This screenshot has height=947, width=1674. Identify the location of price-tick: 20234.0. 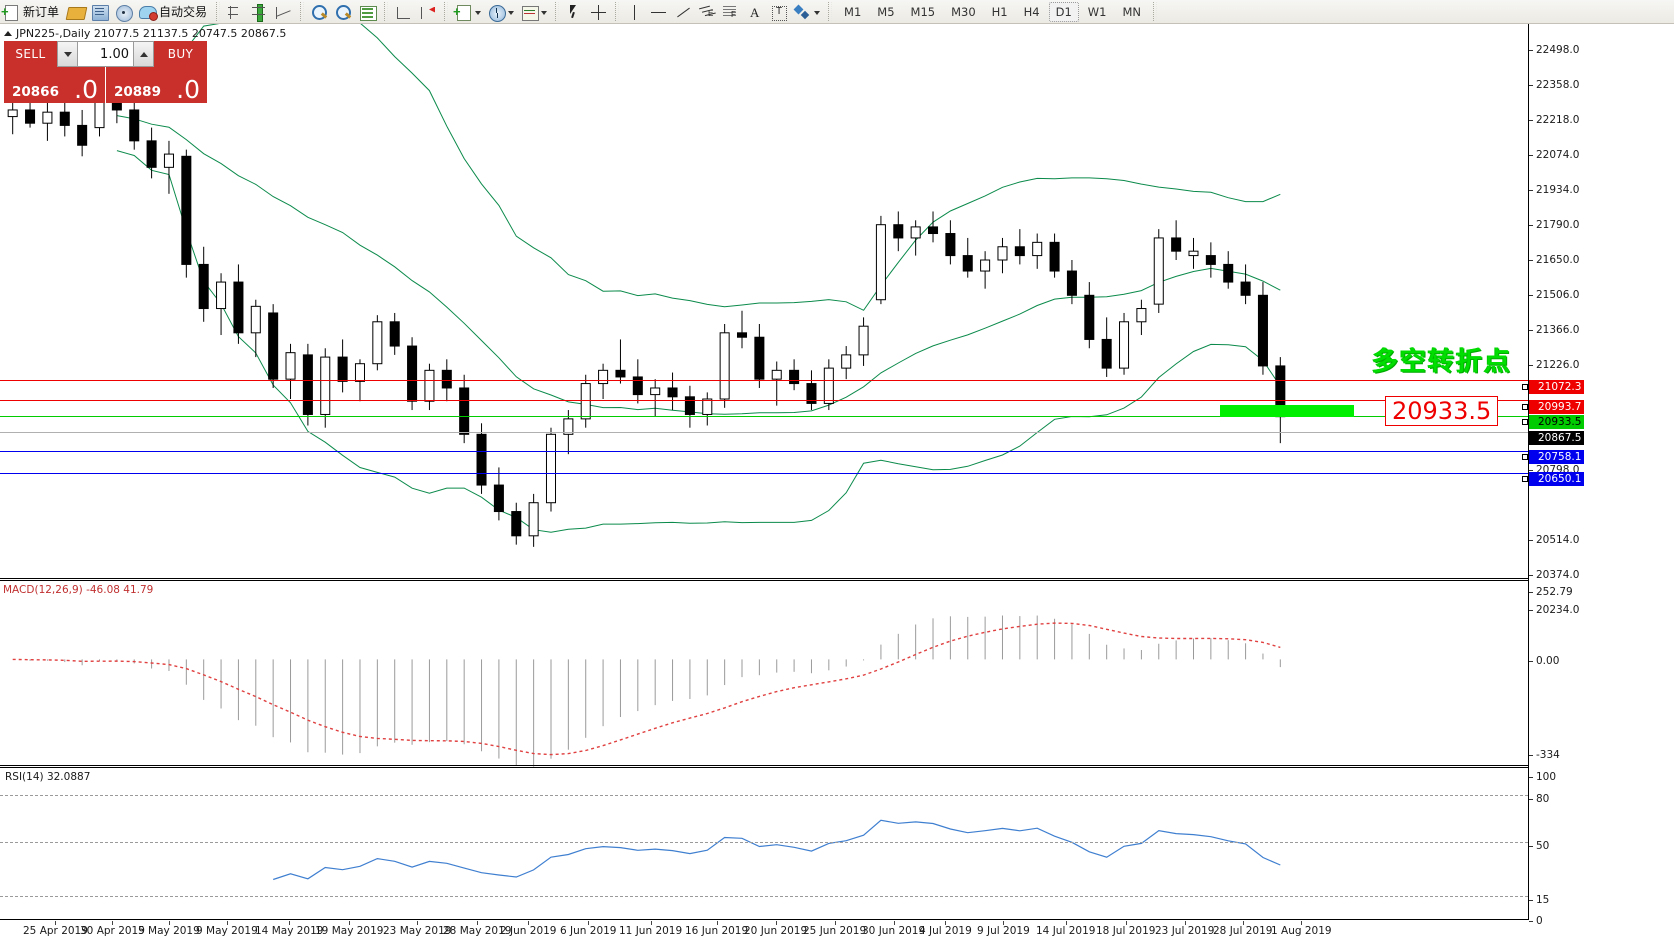
(1601, 610).